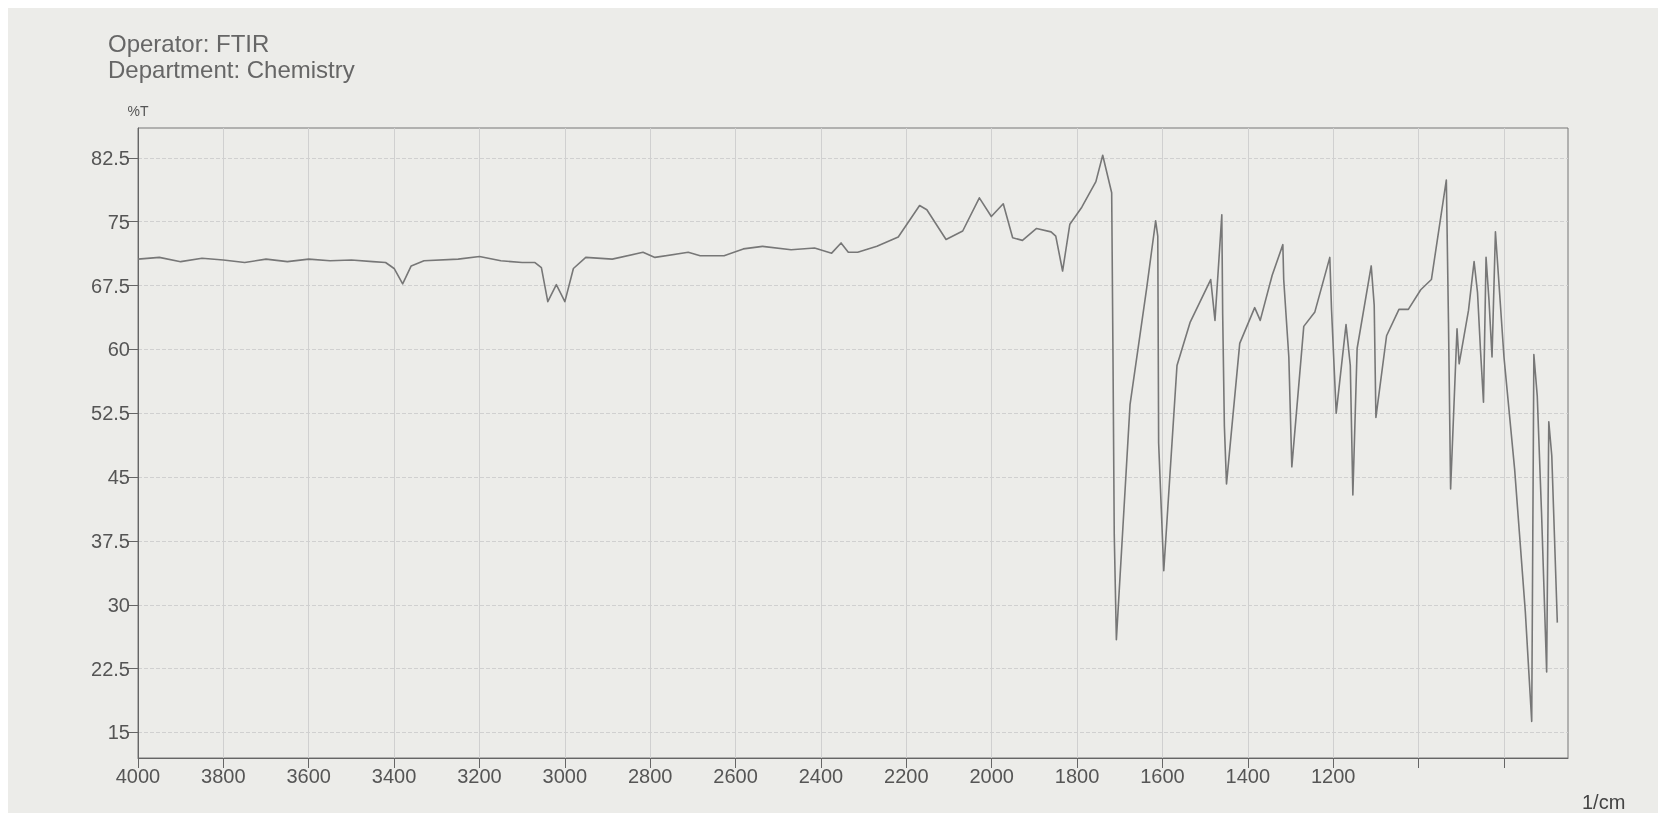 This screenshot has height=821, width=1668. I want to click on x-tick-label: 2800, so click(650, 776).